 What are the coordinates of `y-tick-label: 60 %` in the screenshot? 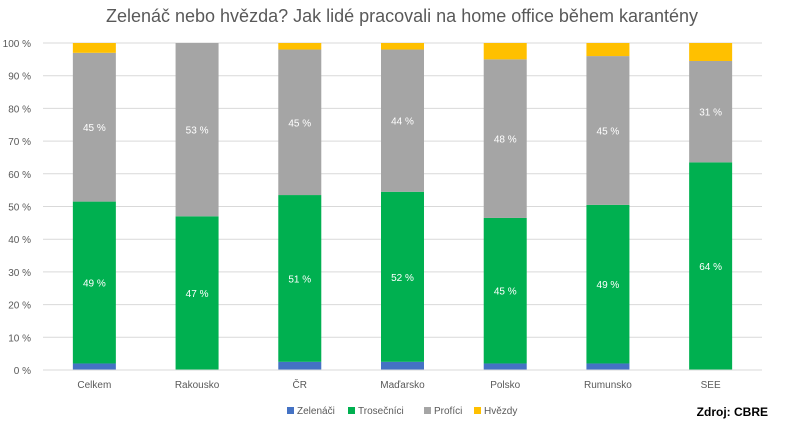 It's located at (19, 175).